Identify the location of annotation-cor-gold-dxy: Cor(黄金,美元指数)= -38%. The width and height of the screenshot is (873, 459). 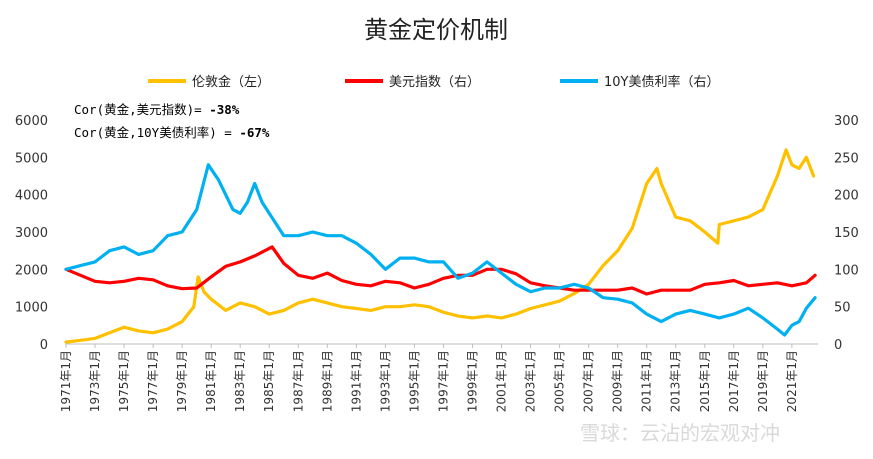
(157, 109).